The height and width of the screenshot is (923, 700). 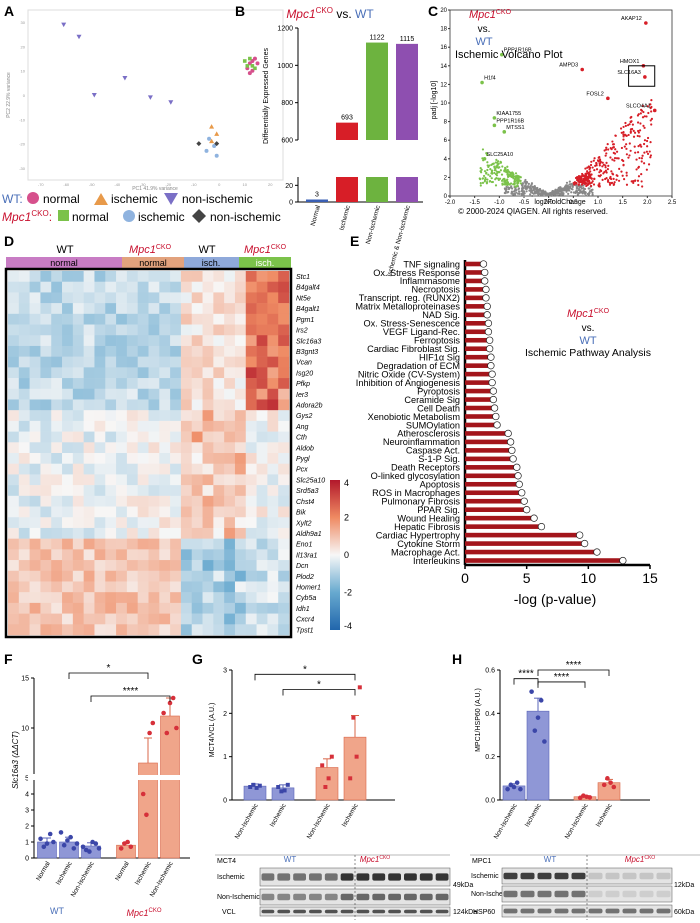 What do you see at coordinates (64, 263) in the screenshot?
I see `d-label-normal1: normal` at bounding box center [64, 263].